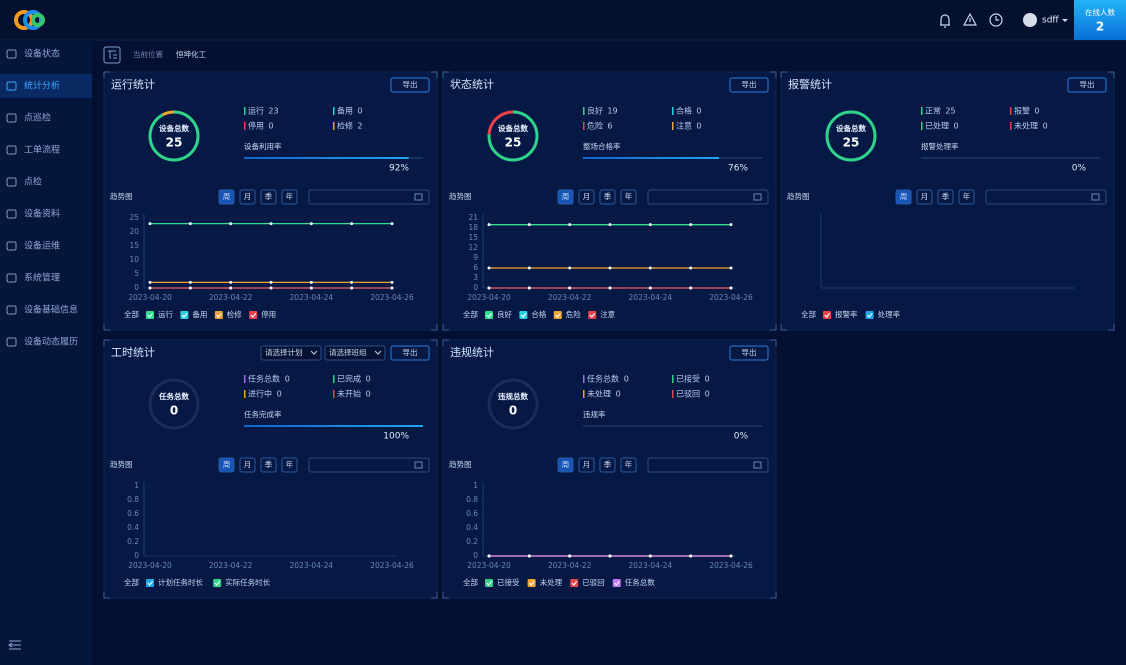 This screenshot has height=665, width=1126. I want to click on legend-label: 停用, so click(268, 314).